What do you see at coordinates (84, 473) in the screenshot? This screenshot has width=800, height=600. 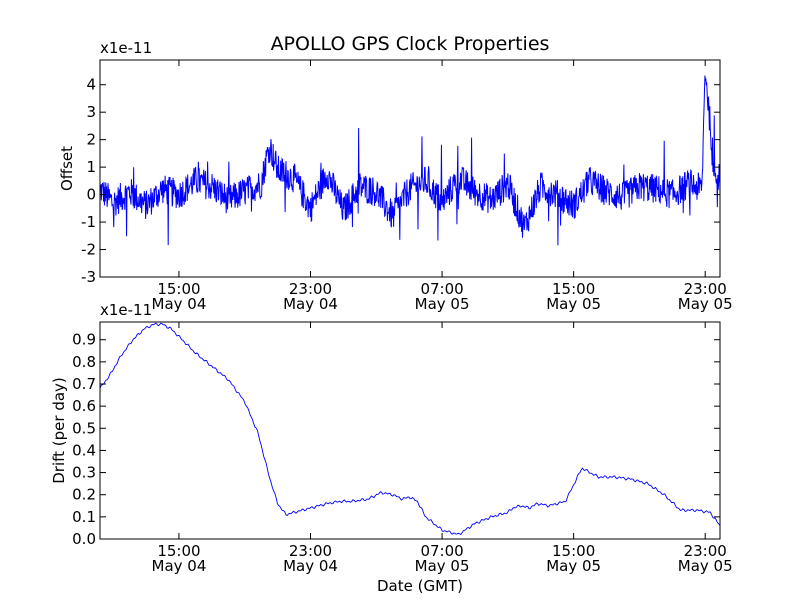 I see `ytick-label: 0.3` at bounding box center [84, 473].